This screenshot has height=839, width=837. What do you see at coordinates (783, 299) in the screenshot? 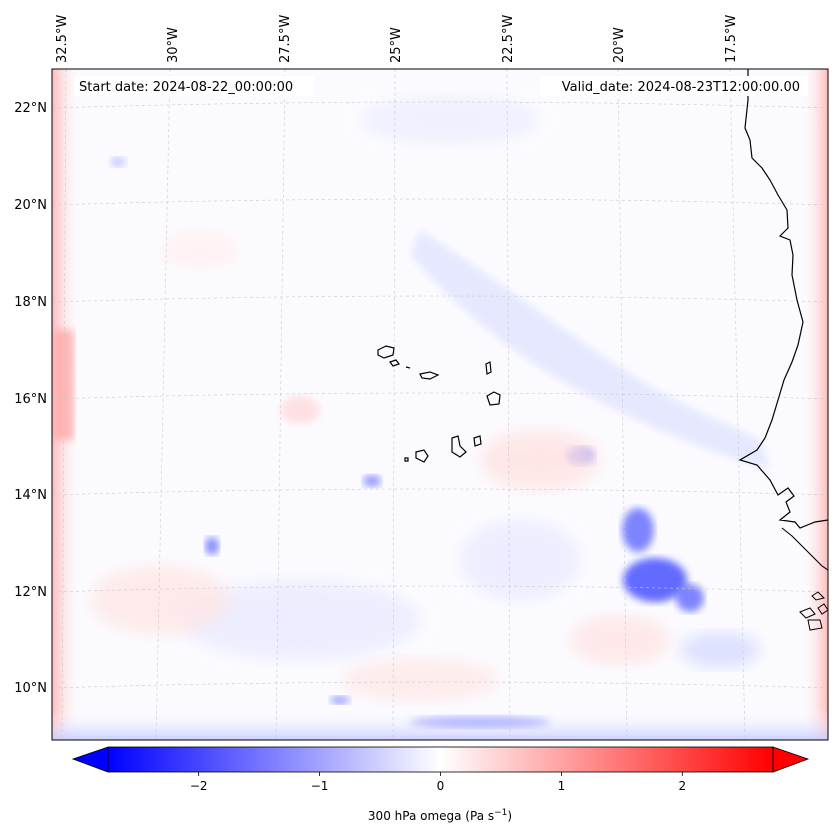
I see `africa-coastline` at bounding box center [783, 299].